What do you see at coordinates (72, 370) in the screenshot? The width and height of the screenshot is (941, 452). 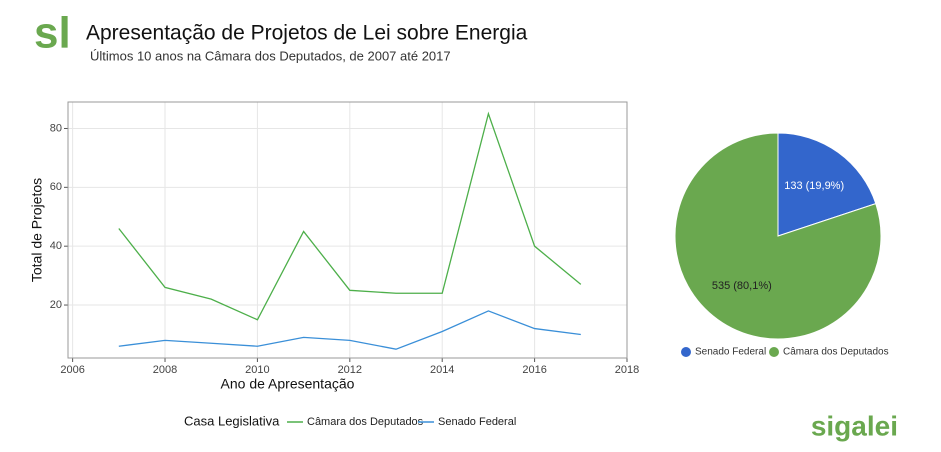 I see `x-tick-label: 2006` at bounding box center [72, 370].